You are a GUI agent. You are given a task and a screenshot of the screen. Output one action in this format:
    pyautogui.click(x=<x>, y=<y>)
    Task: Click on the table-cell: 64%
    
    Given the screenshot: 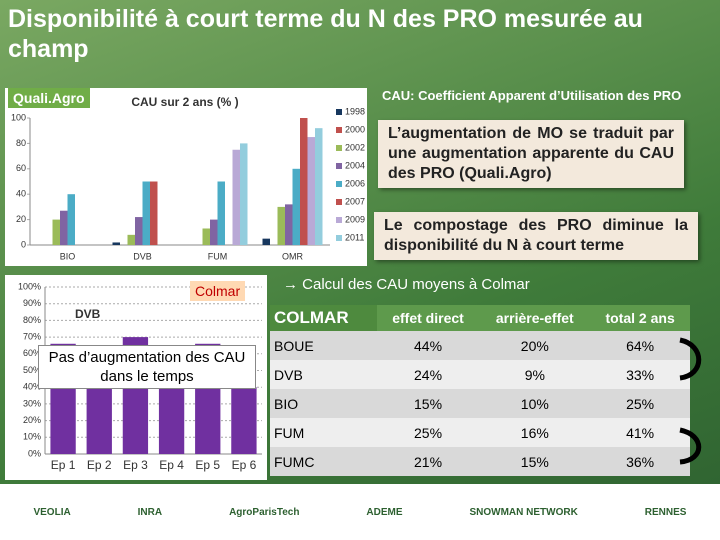 What is the action you would take?
    pyautogui.click(x=640, y=345)
    